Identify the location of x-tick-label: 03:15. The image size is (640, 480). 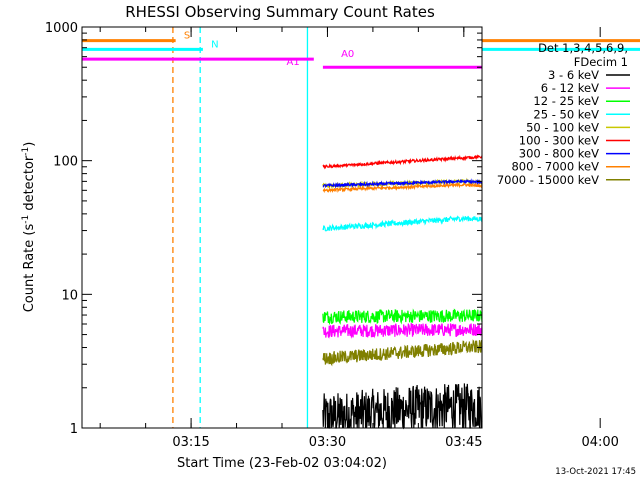
(190, 442).